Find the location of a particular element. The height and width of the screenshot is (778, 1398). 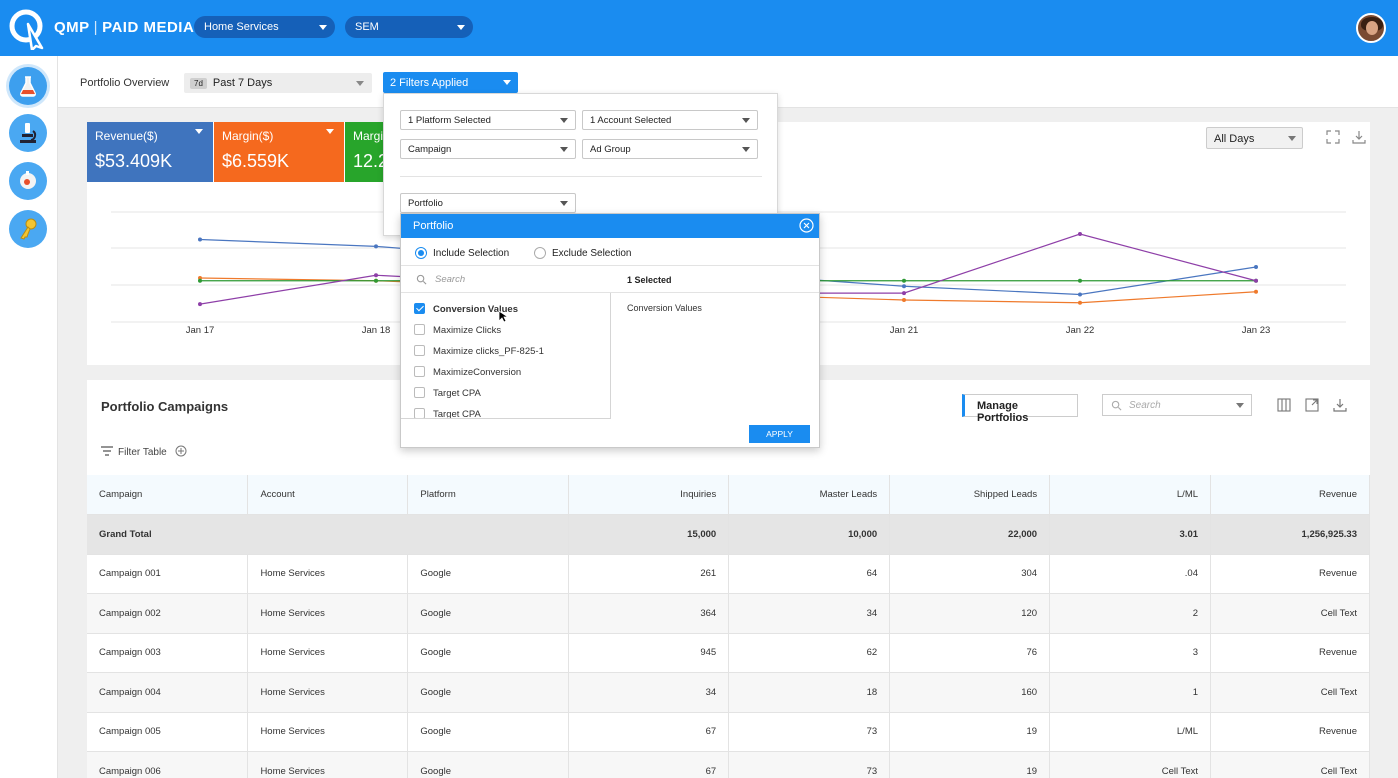

col-header-inquiries: Inquiries is located at coordinates (649, 495).